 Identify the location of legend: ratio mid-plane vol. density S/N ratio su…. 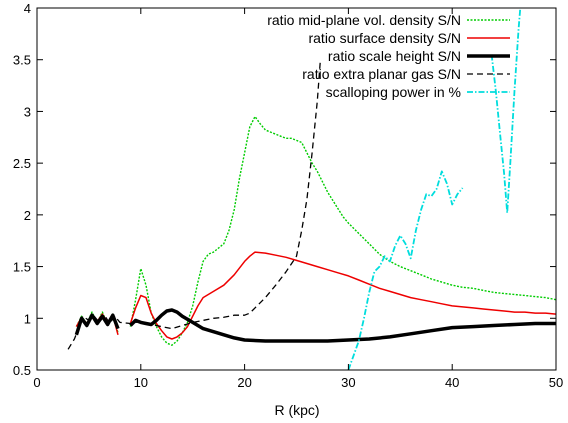
(388, 56).